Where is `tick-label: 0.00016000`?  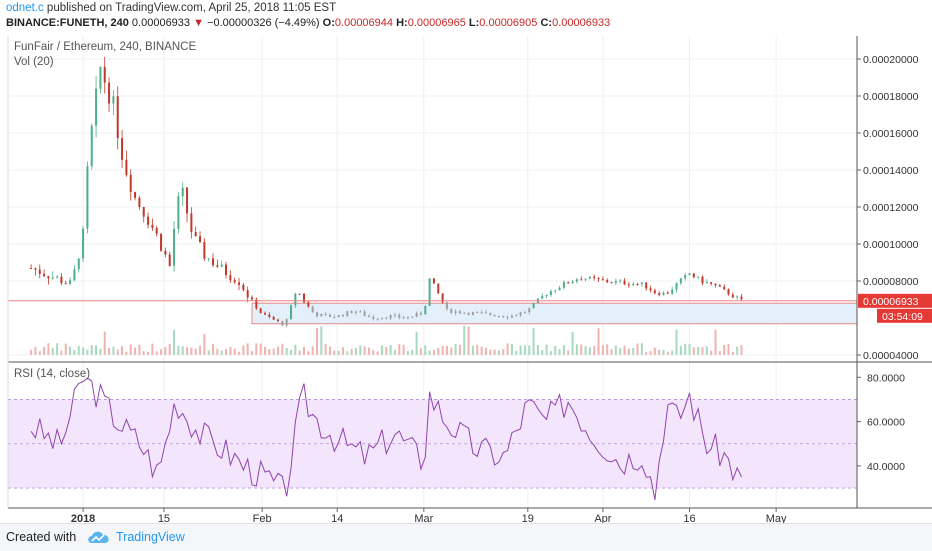 tick-label: 0.00016000 is located at coordinates (891, 134).